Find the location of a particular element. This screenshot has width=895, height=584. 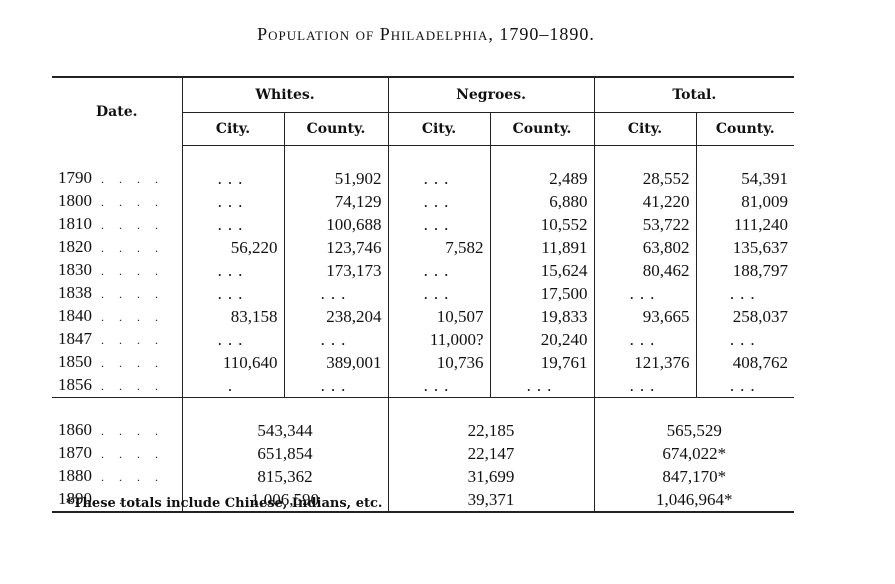

whites-combined-cell: 1,006,590 is located at coordinates (285, 500).